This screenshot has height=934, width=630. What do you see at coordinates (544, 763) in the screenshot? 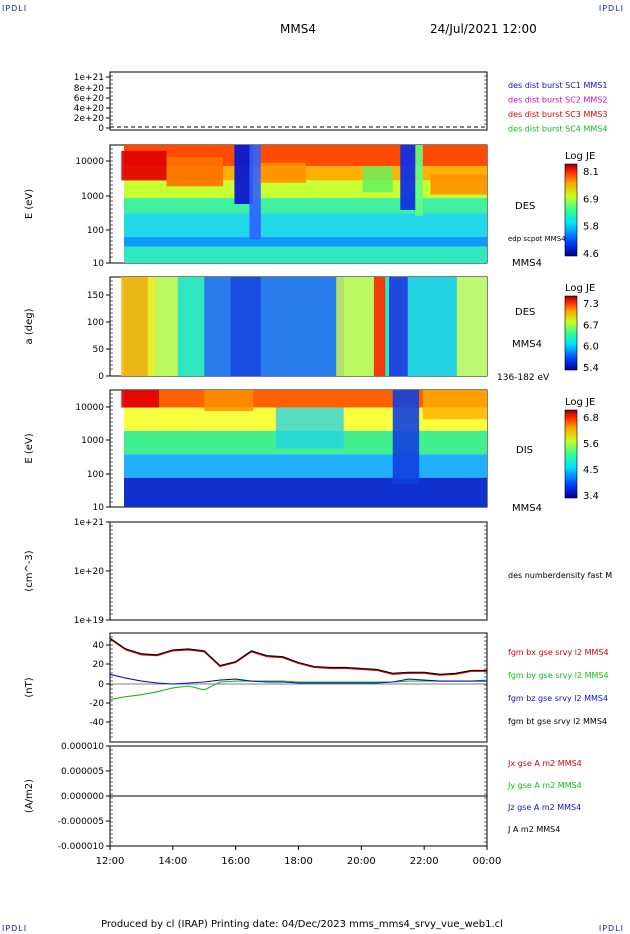
I see `panel-7-legend-entry: Jx gse A m2 MMS4` at bounding box center [544, 763].